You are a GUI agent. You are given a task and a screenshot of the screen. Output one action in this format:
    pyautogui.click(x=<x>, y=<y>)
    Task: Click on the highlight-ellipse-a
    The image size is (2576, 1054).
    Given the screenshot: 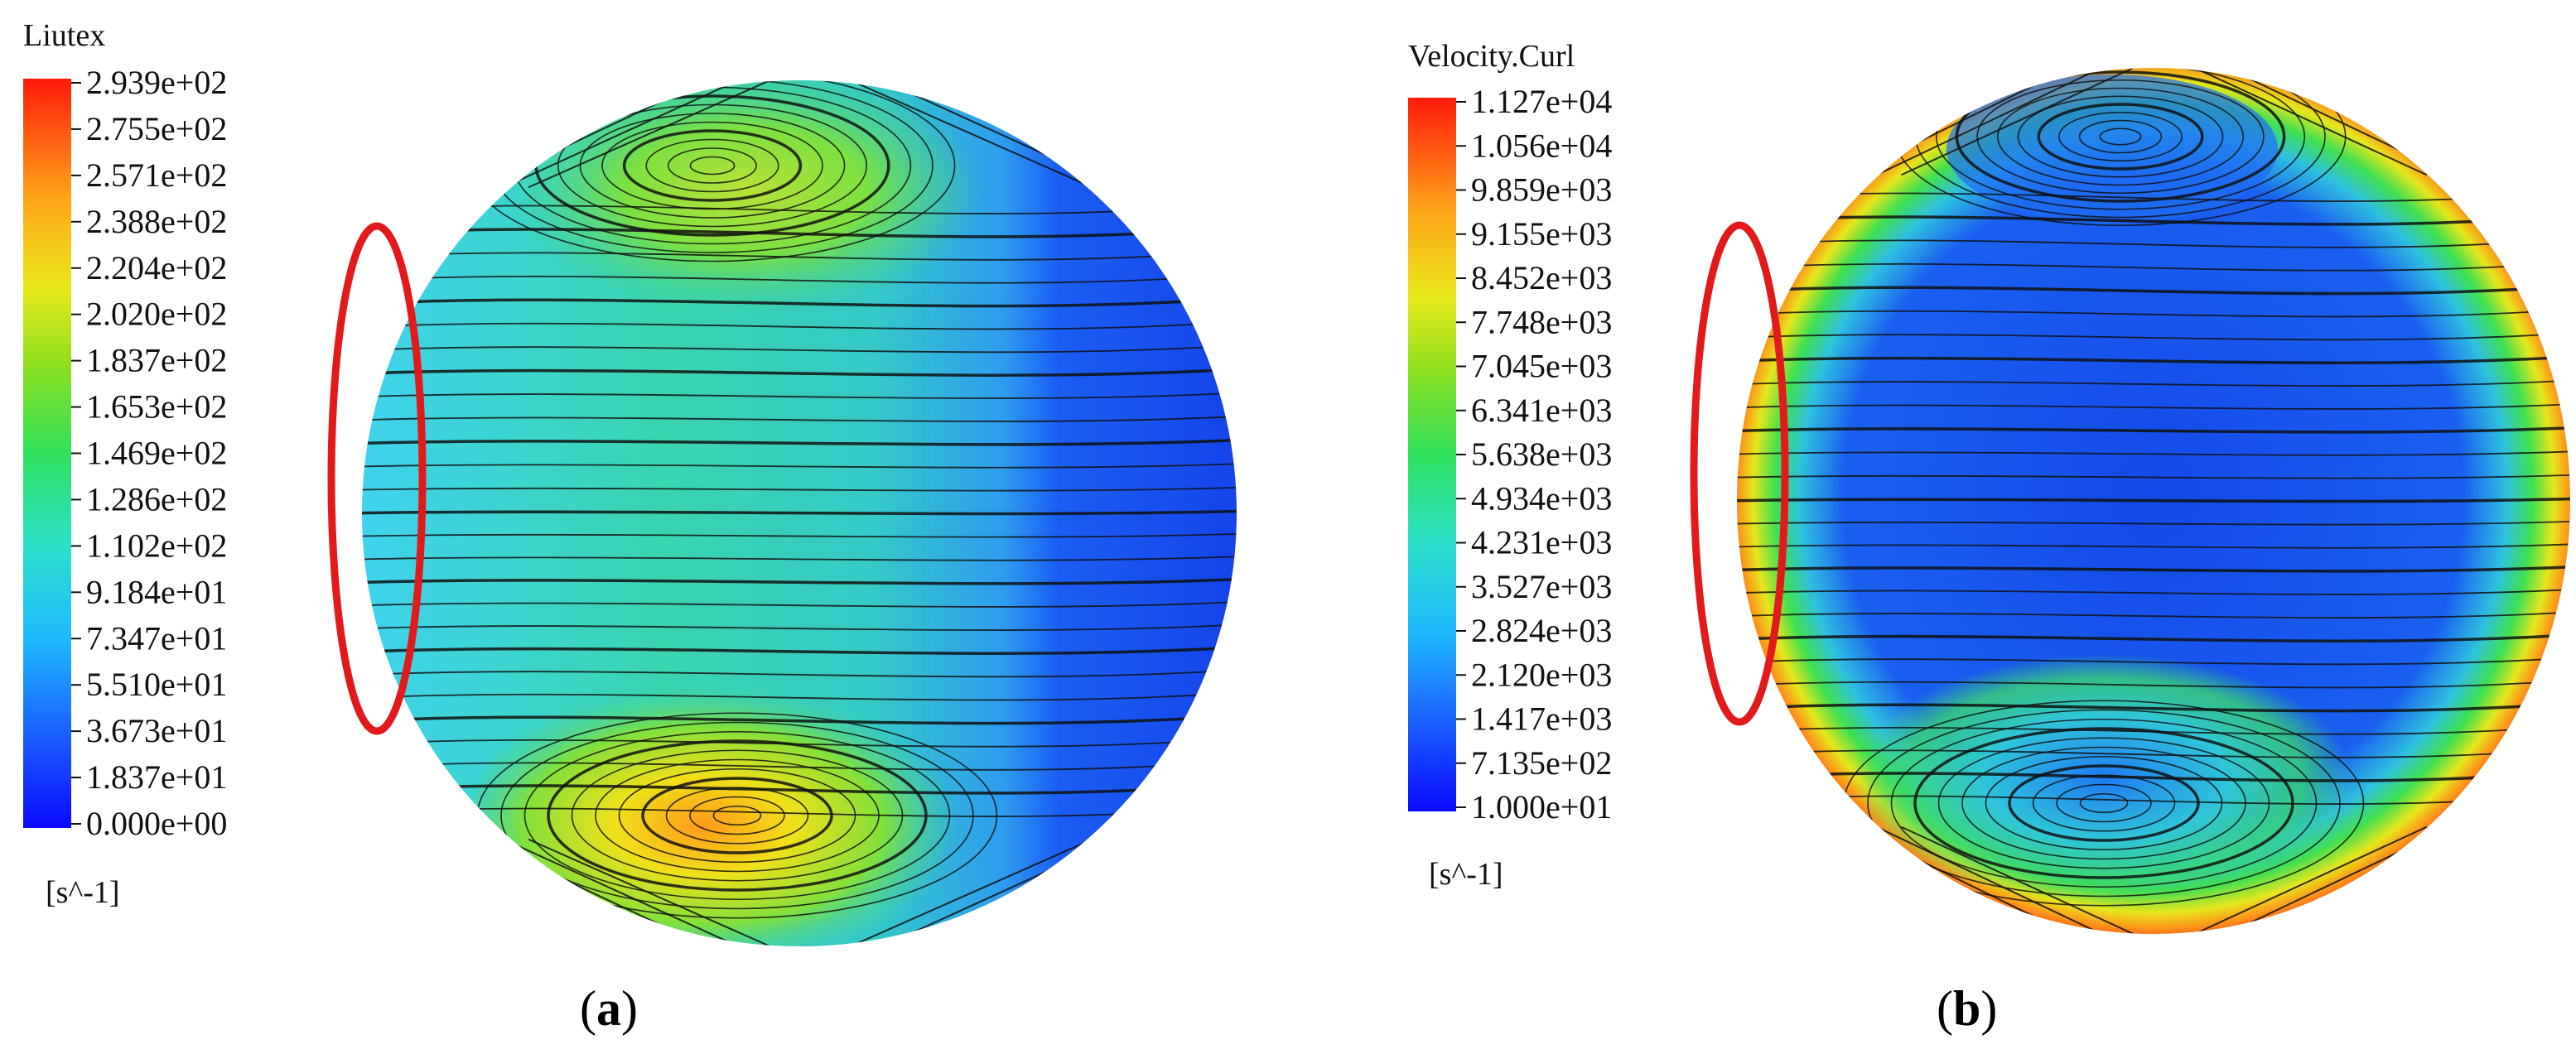 What is the action you would take?
    pyautogui.click(x=377, y=478)
    